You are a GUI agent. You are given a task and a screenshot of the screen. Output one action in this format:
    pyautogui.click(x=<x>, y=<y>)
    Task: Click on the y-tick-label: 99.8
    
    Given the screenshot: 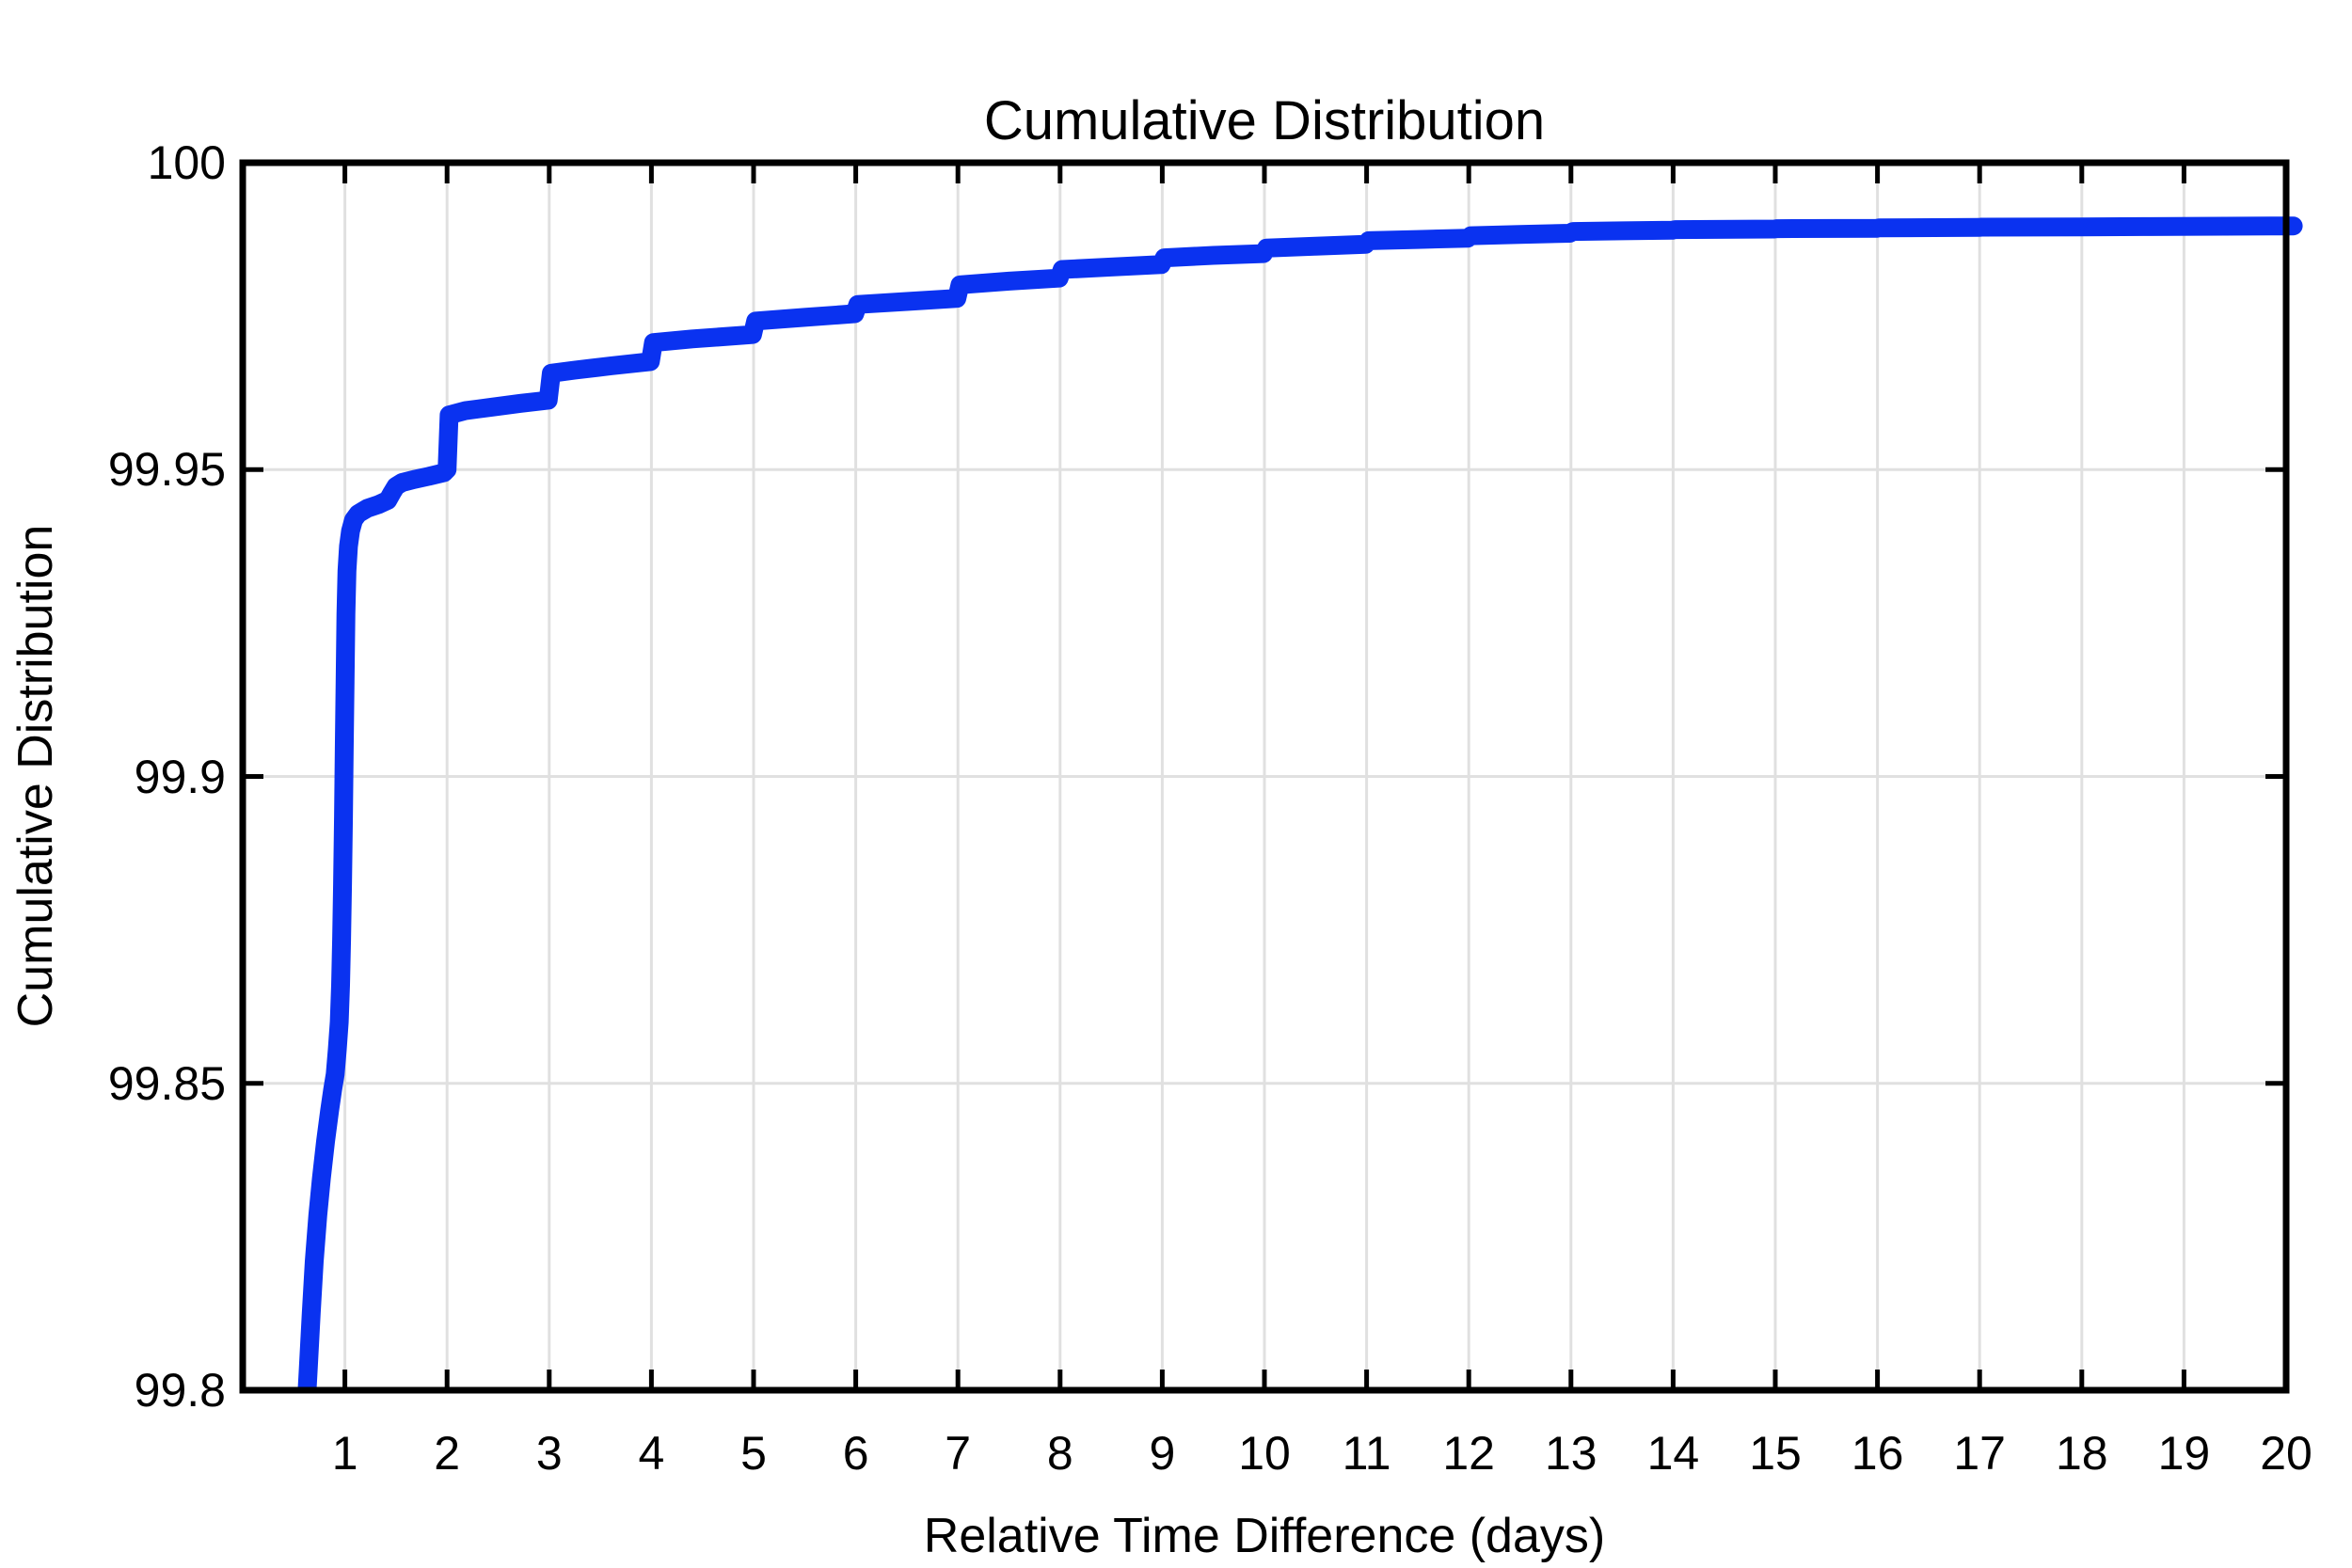 What is the action you would take?
    pyautogui.click(x=180, y=1391)
    